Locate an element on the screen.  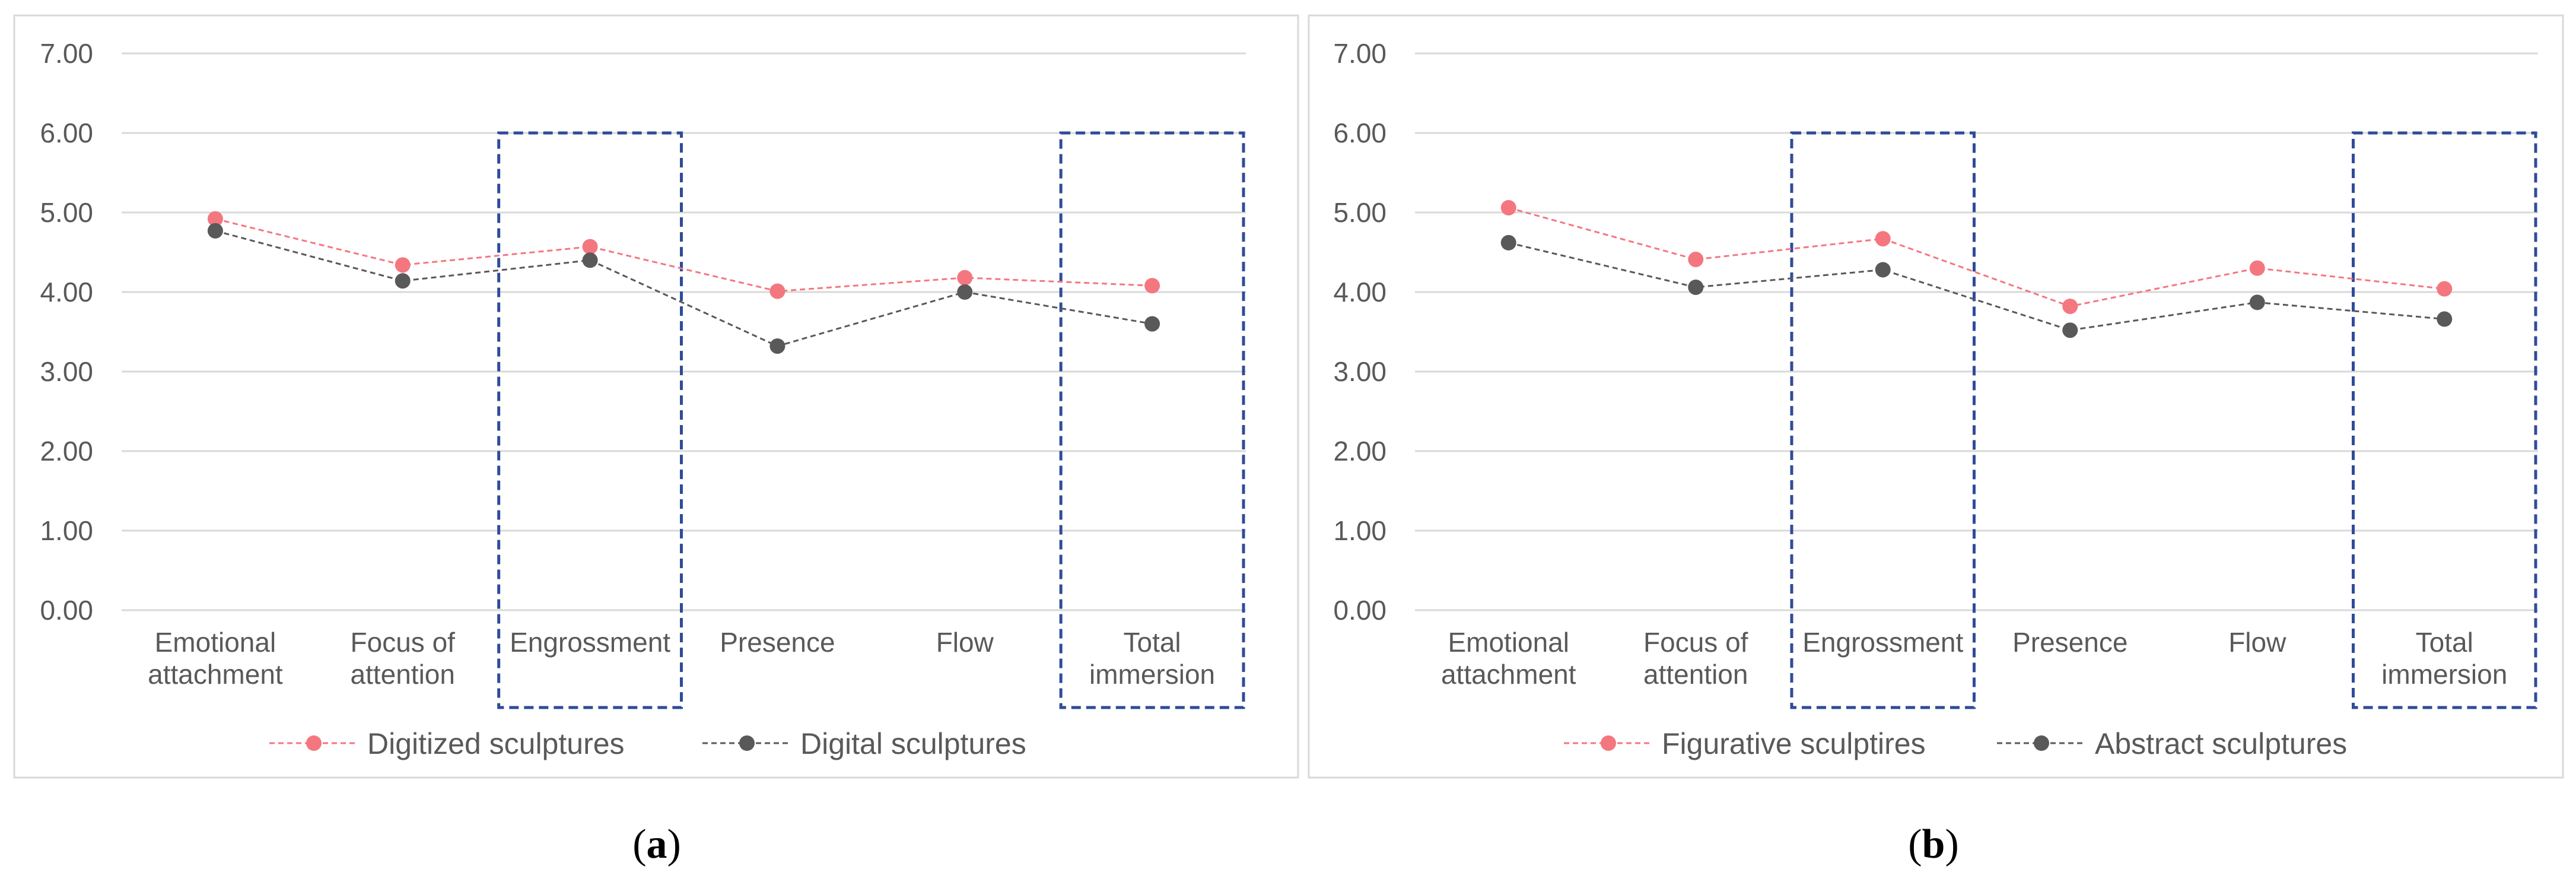
legend-label: Digitized sculptures is located at coordinates (496, 743).